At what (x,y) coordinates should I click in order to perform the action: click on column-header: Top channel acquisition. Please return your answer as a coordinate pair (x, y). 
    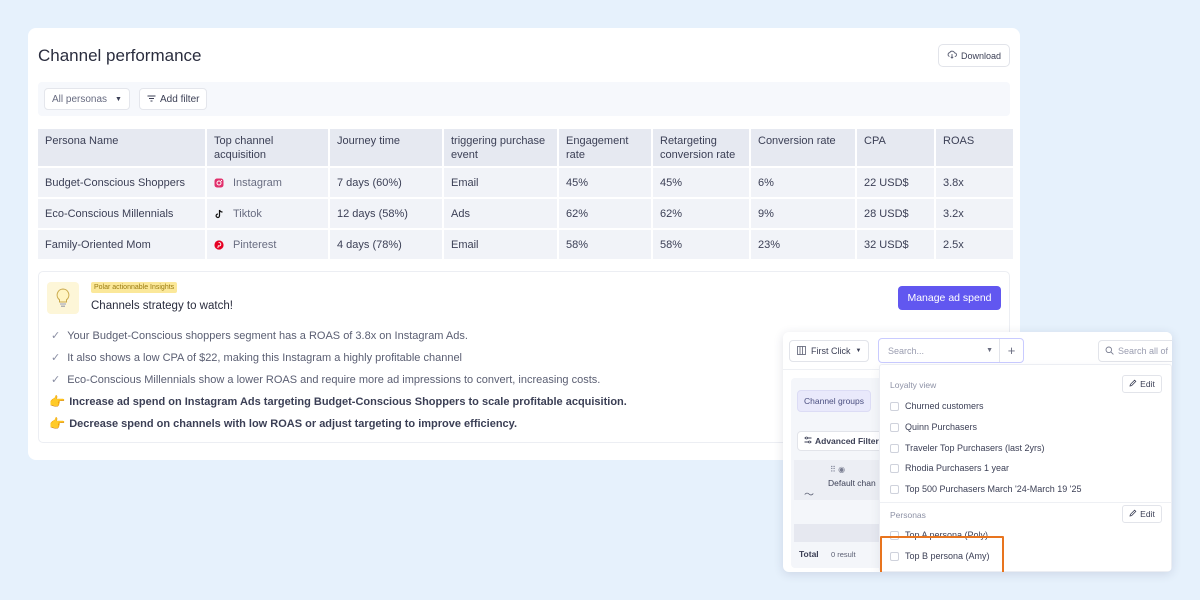
    Looking at the image, I should click on (267, 147).